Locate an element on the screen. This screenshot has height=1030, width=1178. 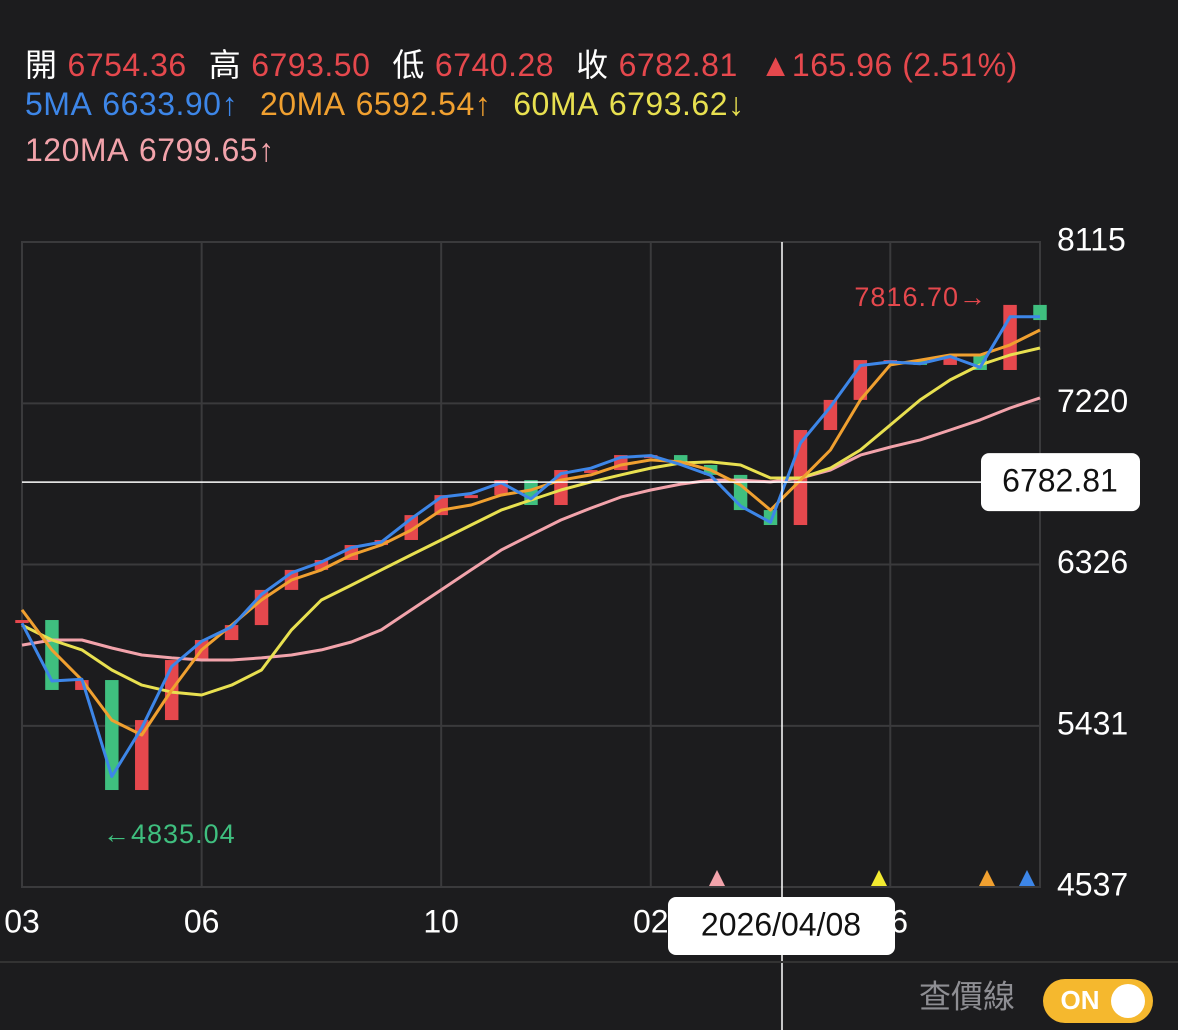
x-tick-label: 02 is located at coordinates (651, 921).